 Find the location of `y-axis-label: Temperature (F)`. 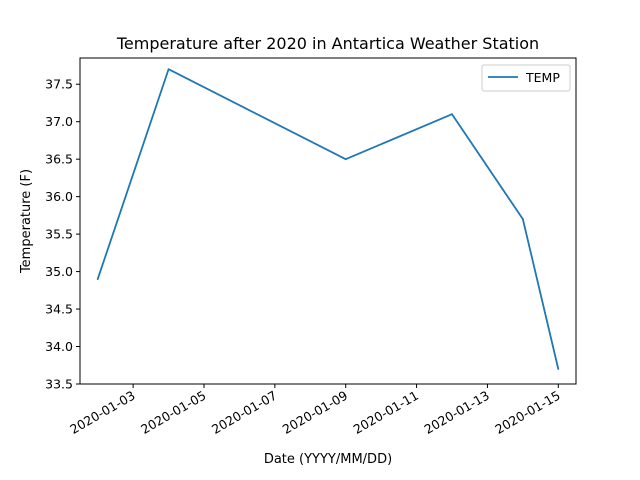

y-axis-label: Temperature (F) is located at coordinates (26, 221).